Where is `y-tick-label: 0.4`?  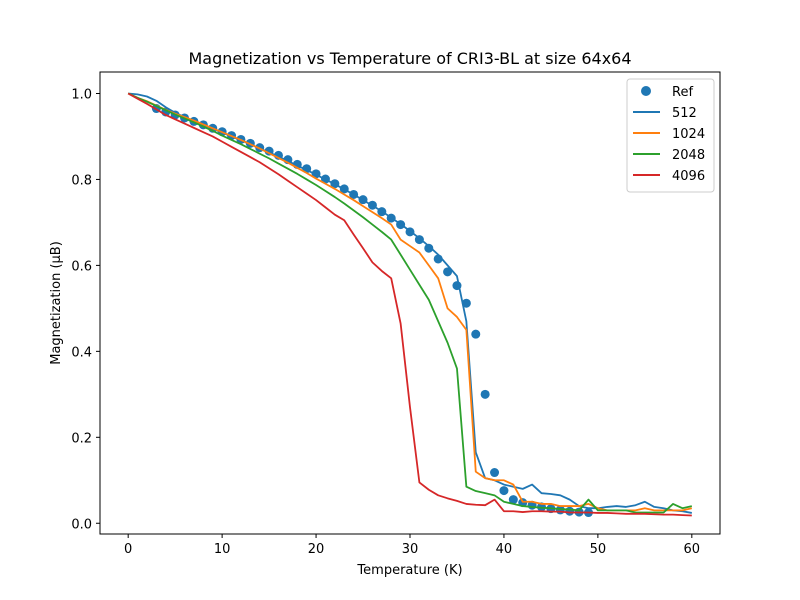 y-tick-label: 0.4 is located at coordinates (81, 352).